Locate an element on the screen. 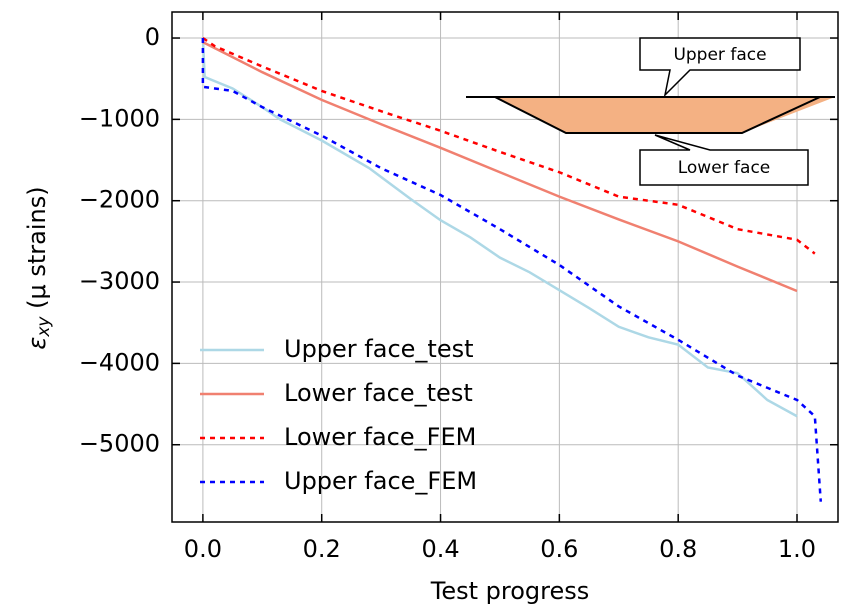 The image size is (844, 612). y-tick-label: −2000 is located at coordinates (119, 200).